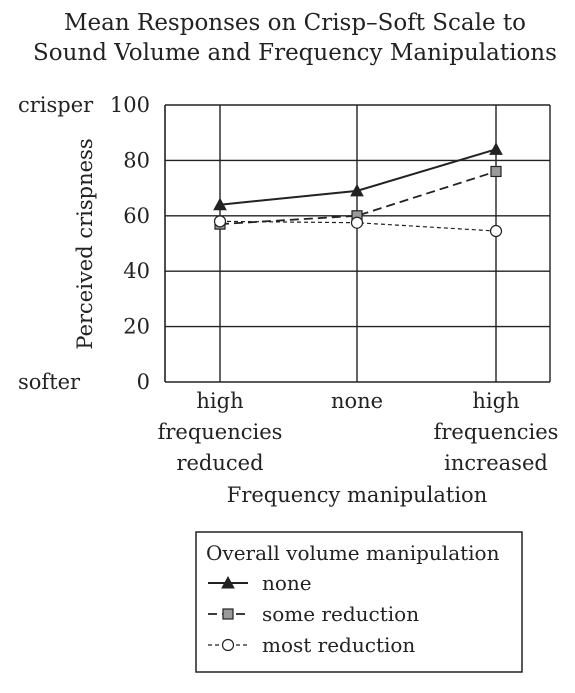  Describe the element at coordinates (353, 553) in the screenshot. I see `legend-title: Overall volume manipulation` at that location.